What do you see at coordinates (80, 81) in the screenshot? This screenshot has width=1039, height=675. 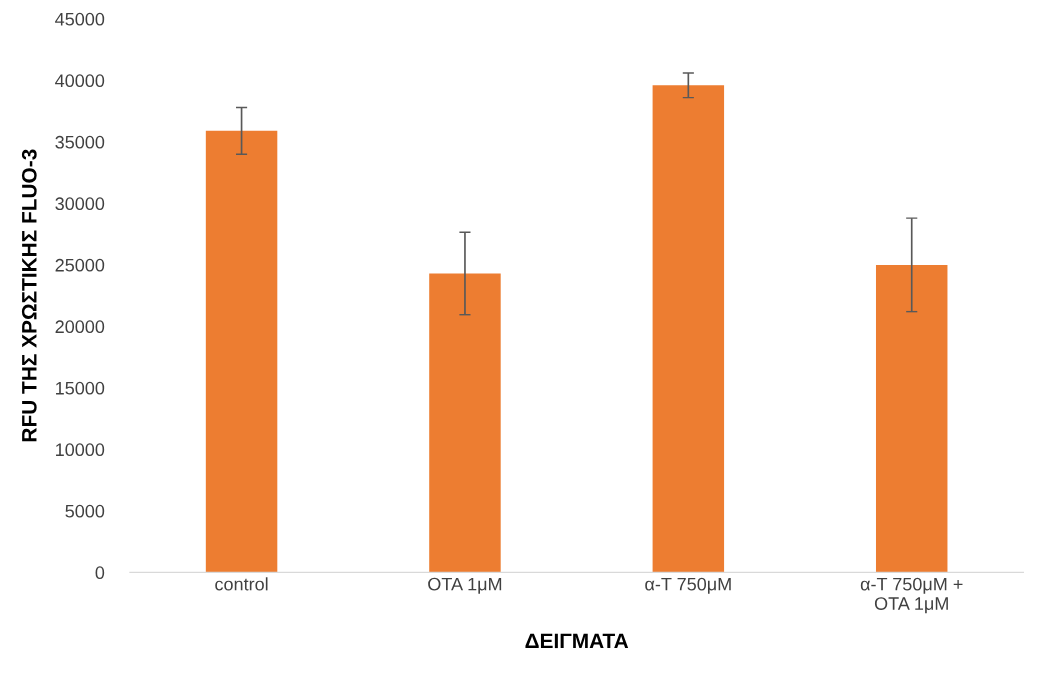 I see `y-tick-label: 40000` at bounding box center [80, 81].